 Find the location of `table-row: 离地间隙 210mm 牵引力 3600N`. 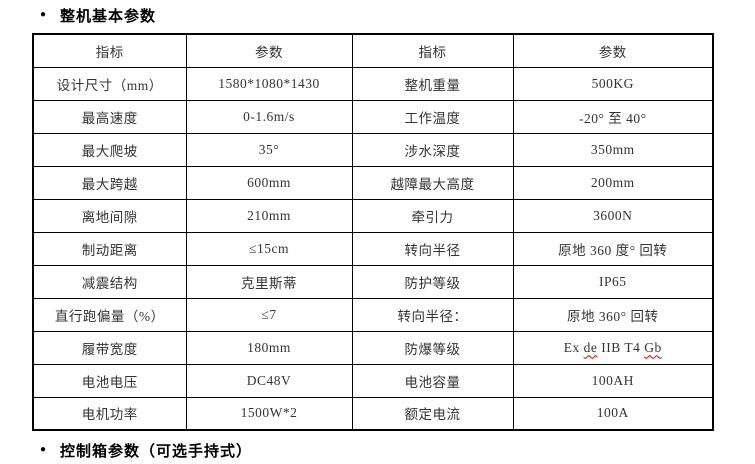

table-row: 离地间隙 210mm 牵引力 3600N is located at coordinates (373, 215).